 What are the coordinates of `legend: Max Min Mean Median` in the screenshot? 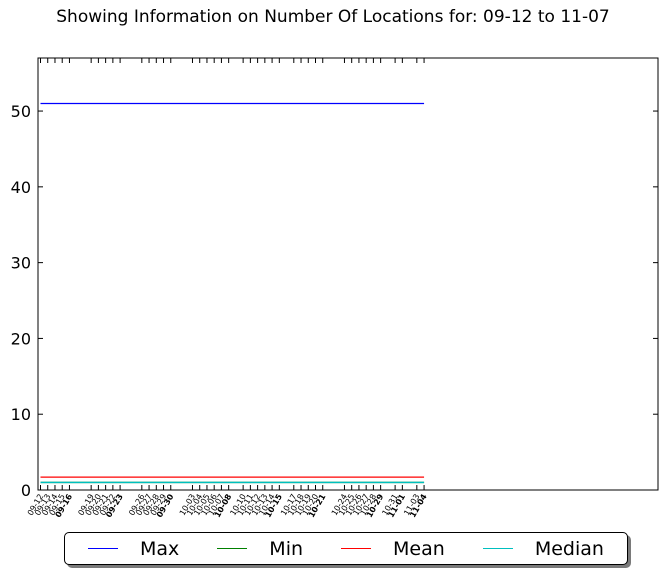 It's located at (346, 548).